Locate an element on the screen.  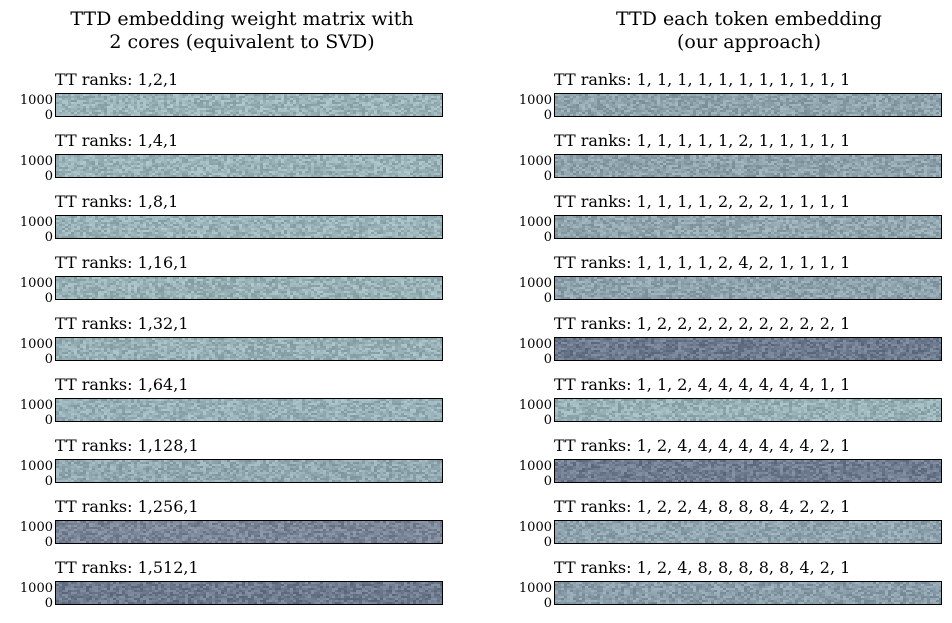
subplot-title: TT ranks: 1,32,1 is located at coordinates (122, 324).